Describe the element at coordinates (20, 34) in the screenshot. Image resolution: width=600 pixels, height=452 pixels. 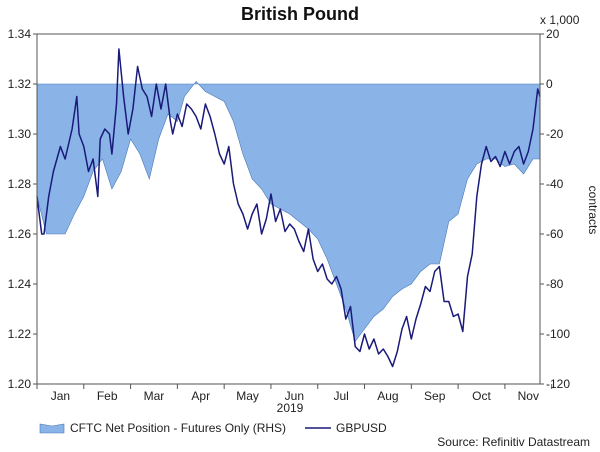
I see `left-axis-tick-label: 1.34` at that location.